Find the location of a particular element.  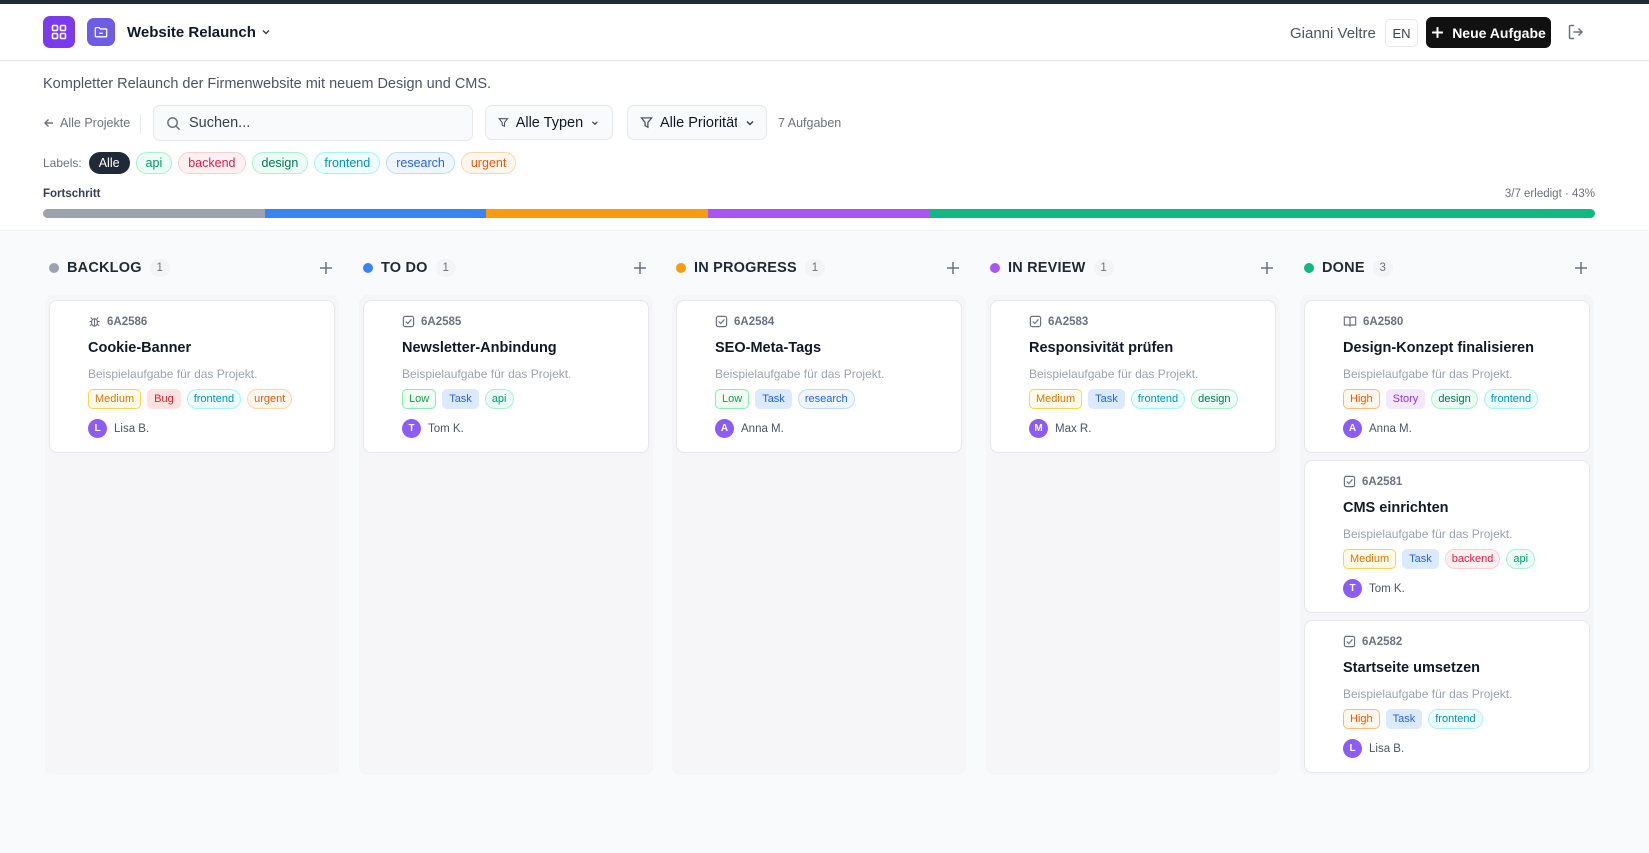

tag-high: High is located at coordinates (1361, 399).